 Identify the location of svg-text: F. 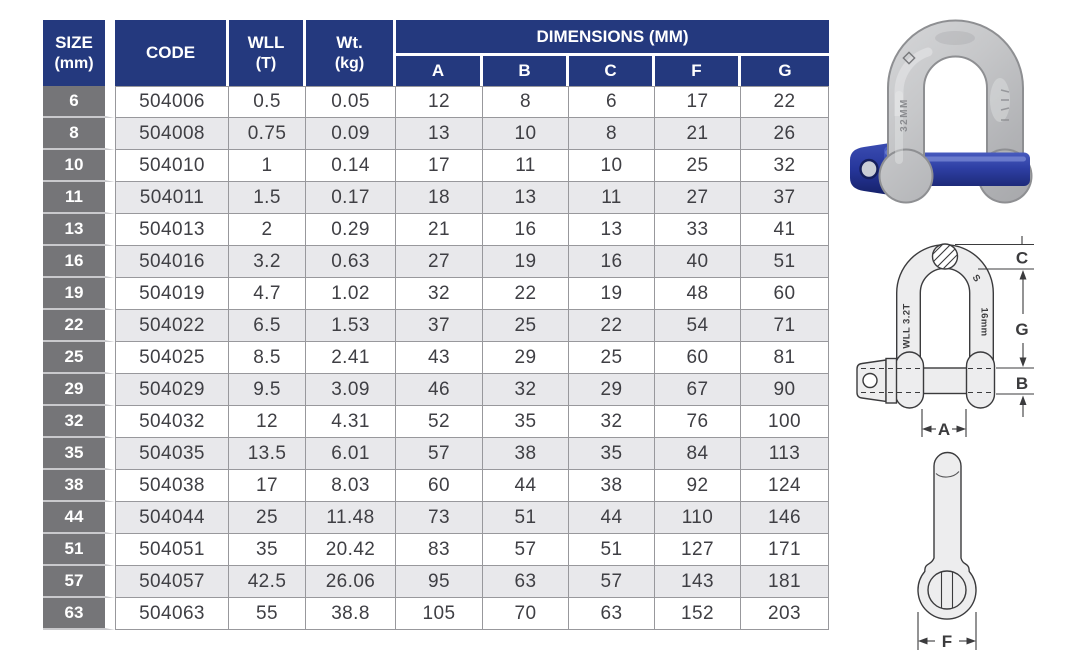
(947, 641).